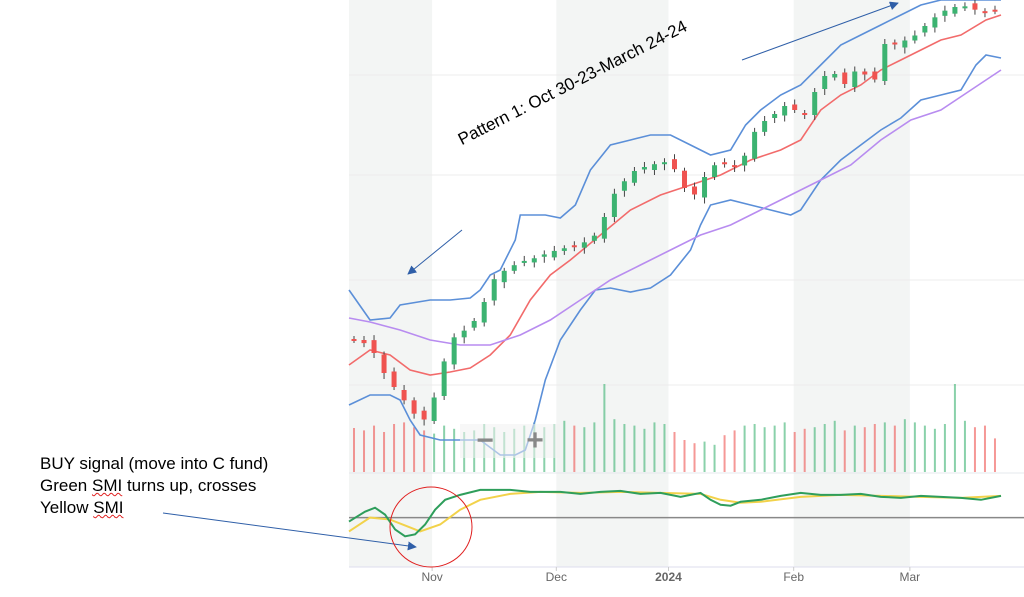 This screenshot has width=1024, height=597. Describe the element at coordinates (820, 31) in the screenshot. I see `pattern-arrow-right` at that location.